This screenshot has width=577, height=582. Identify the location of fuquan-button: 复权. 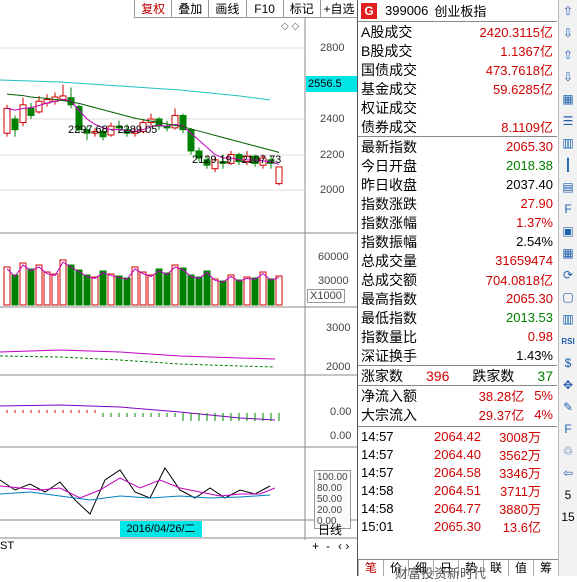
(153, 9).